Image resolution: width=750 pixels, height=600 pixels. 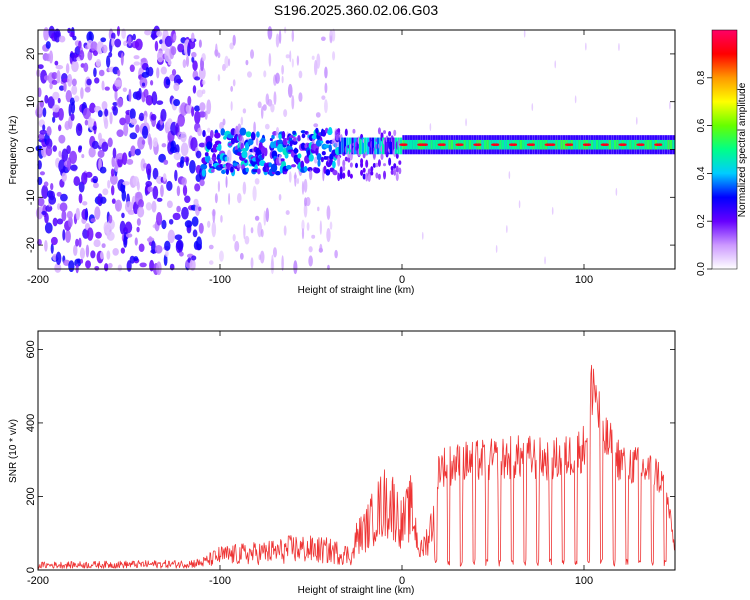 What do you see at coordinates (31, 54) in the screenshot?
I see `spectrogram-y-tick-label: 20` at bounding box center [31, 54].